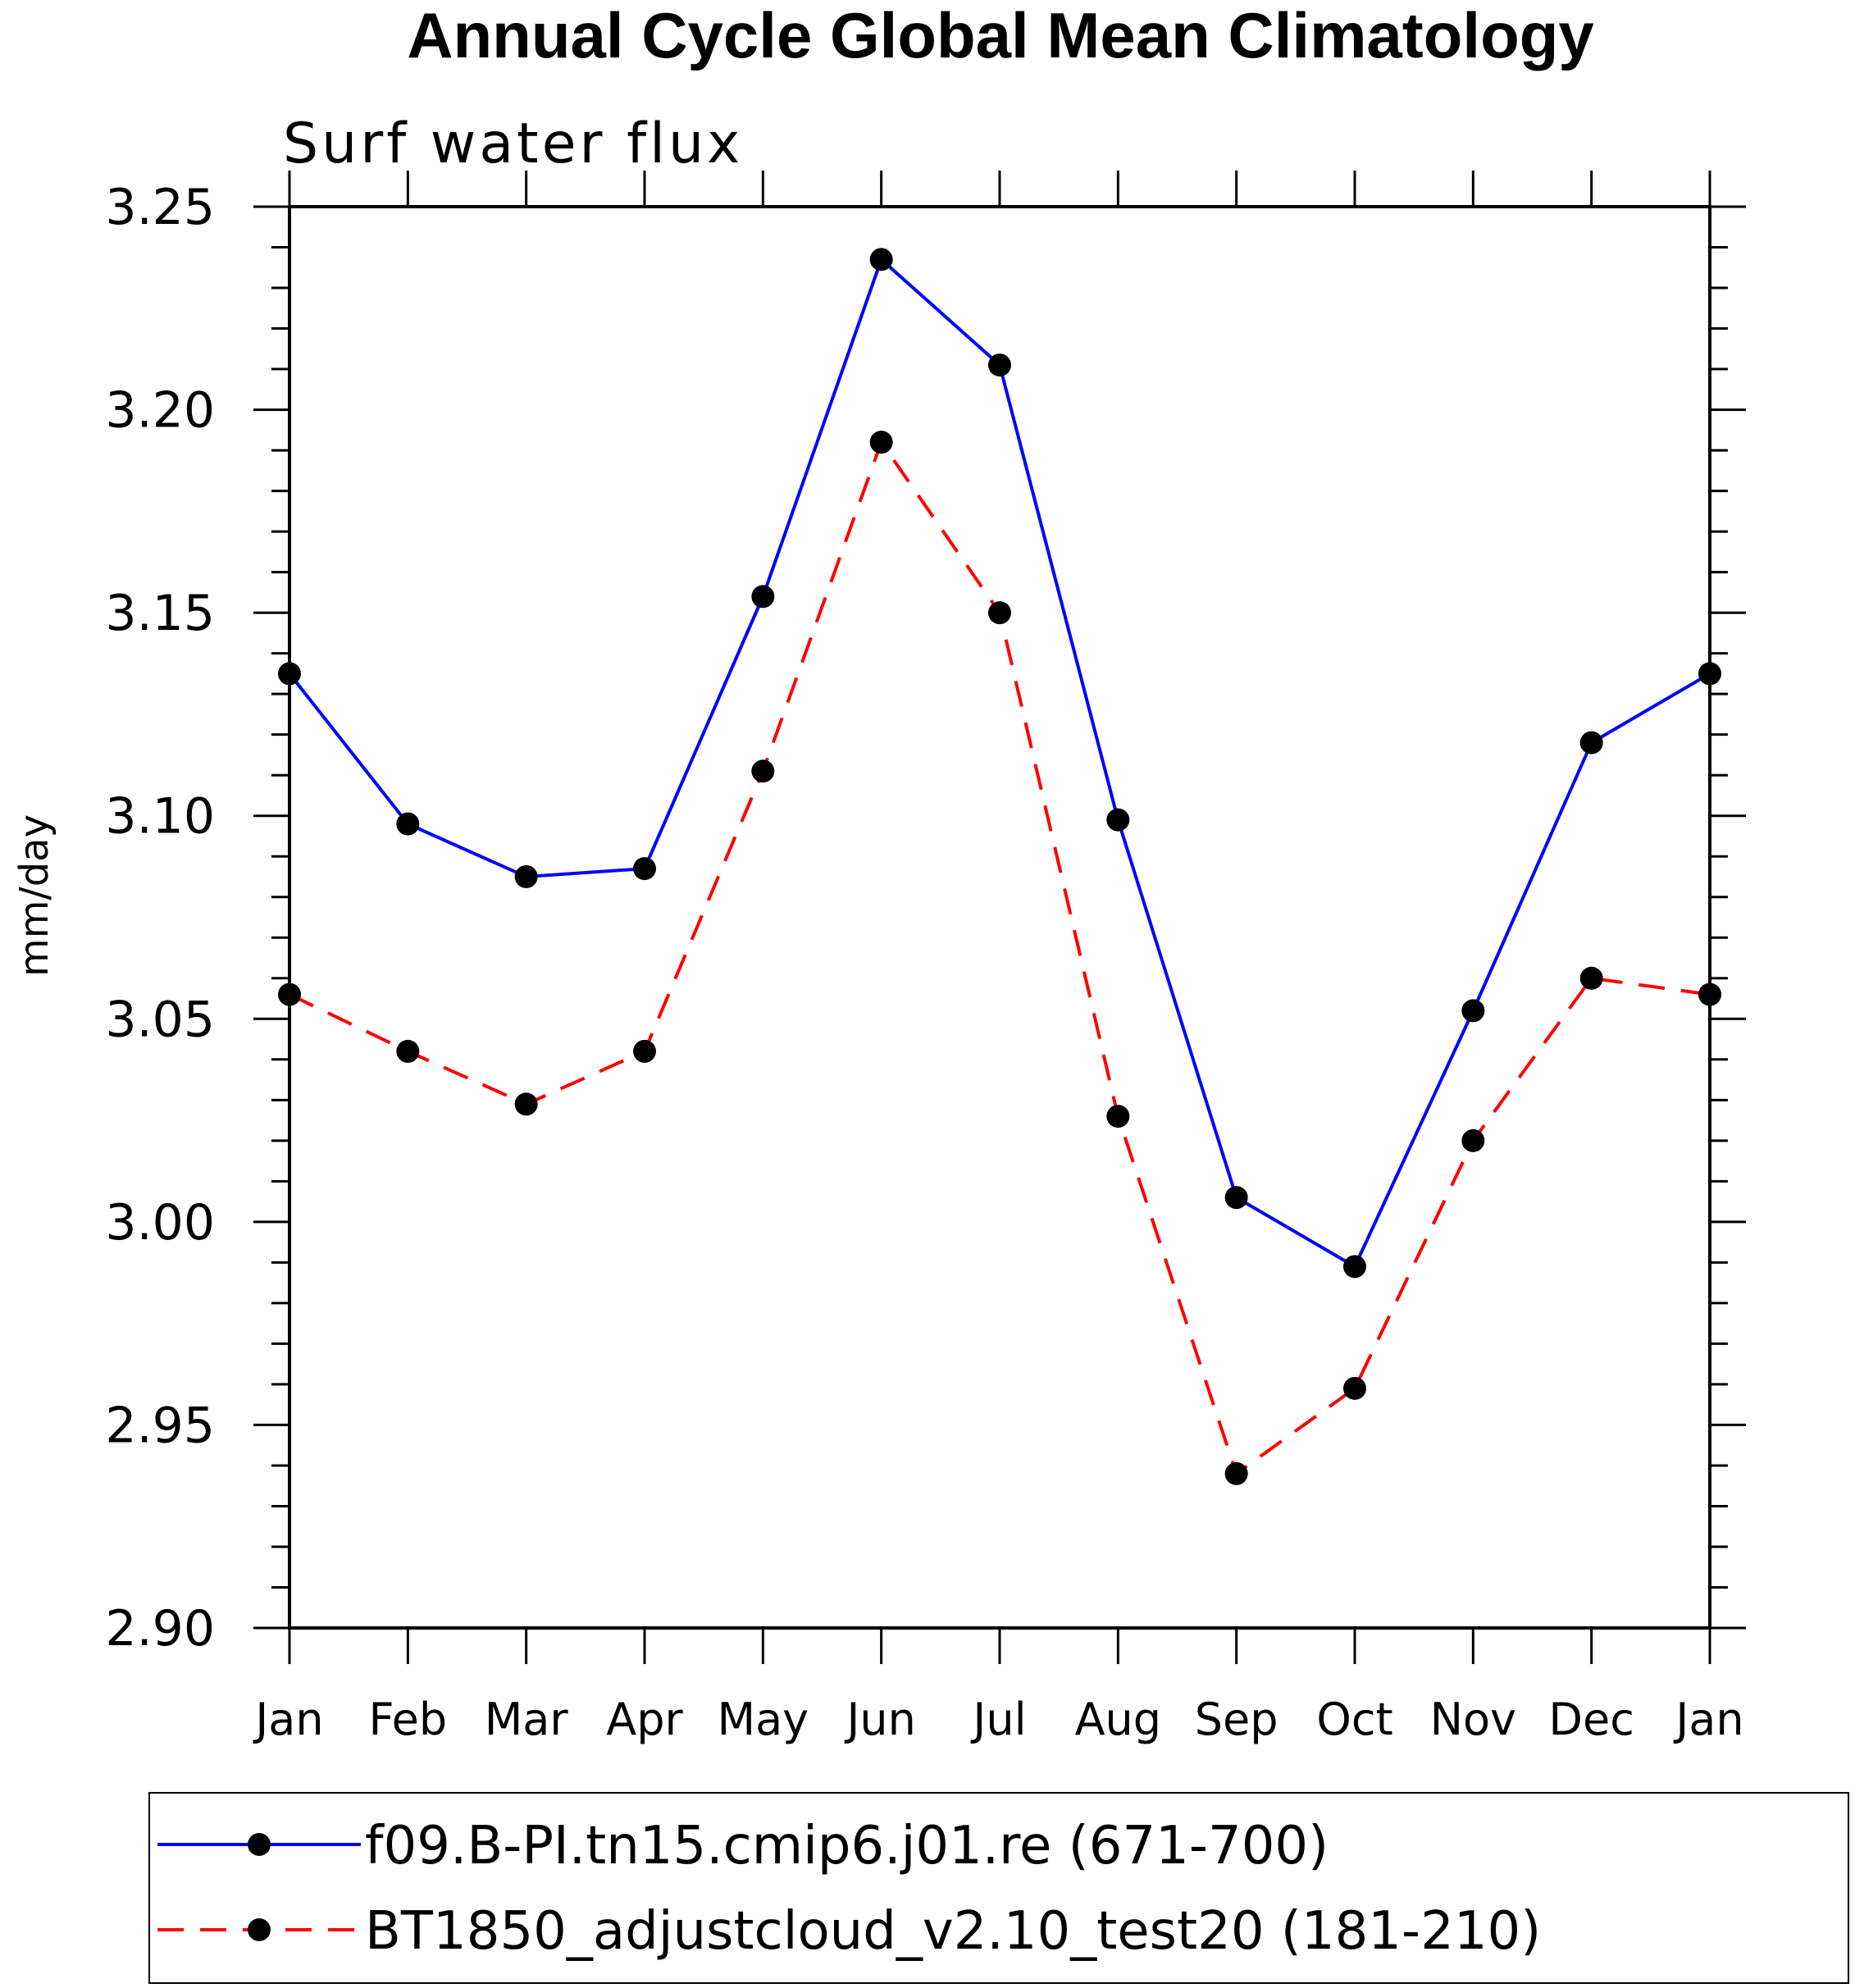  Describe the element at coordinates (513, 144) in the screenshot. I see `chart-subtitle: Surf water flux` at that location.